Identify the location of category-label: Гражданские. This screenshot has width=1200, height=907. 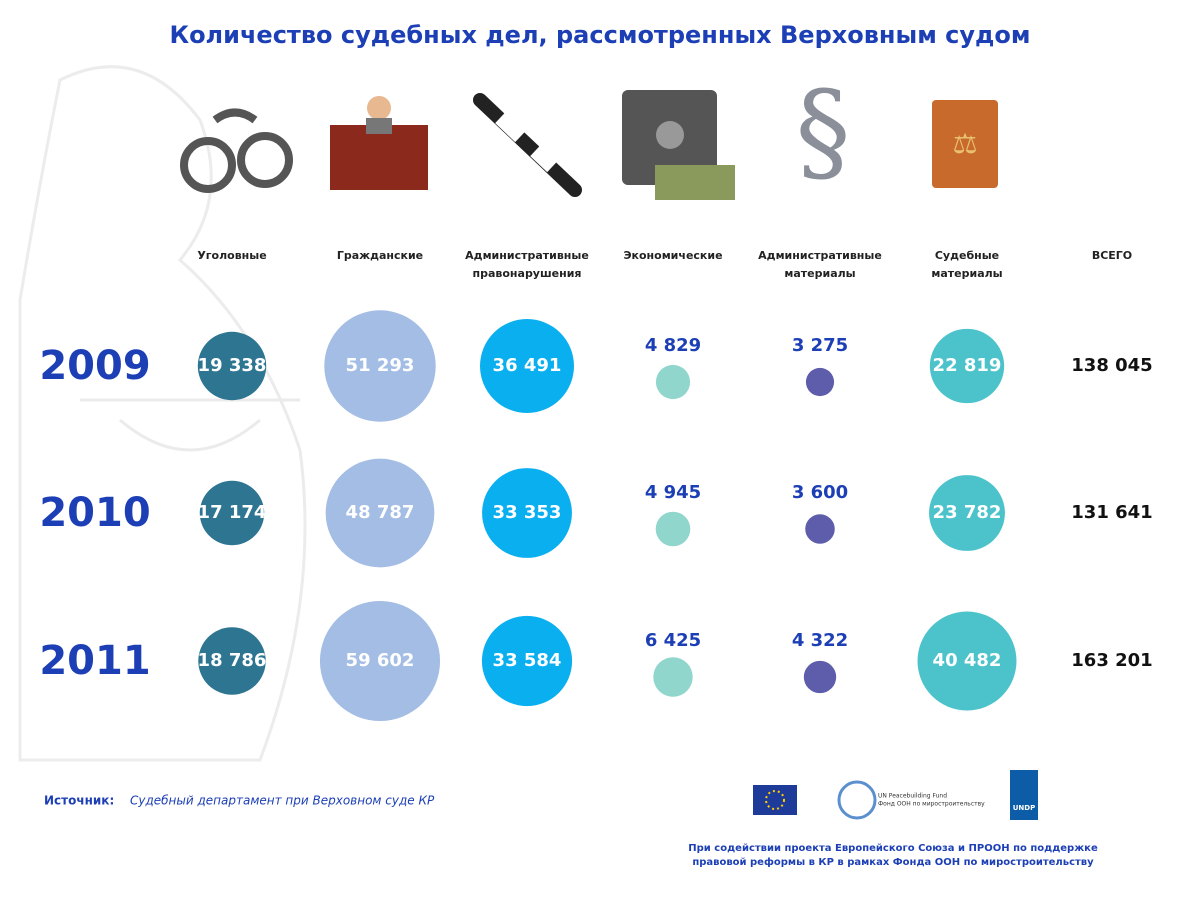
(380, 255).